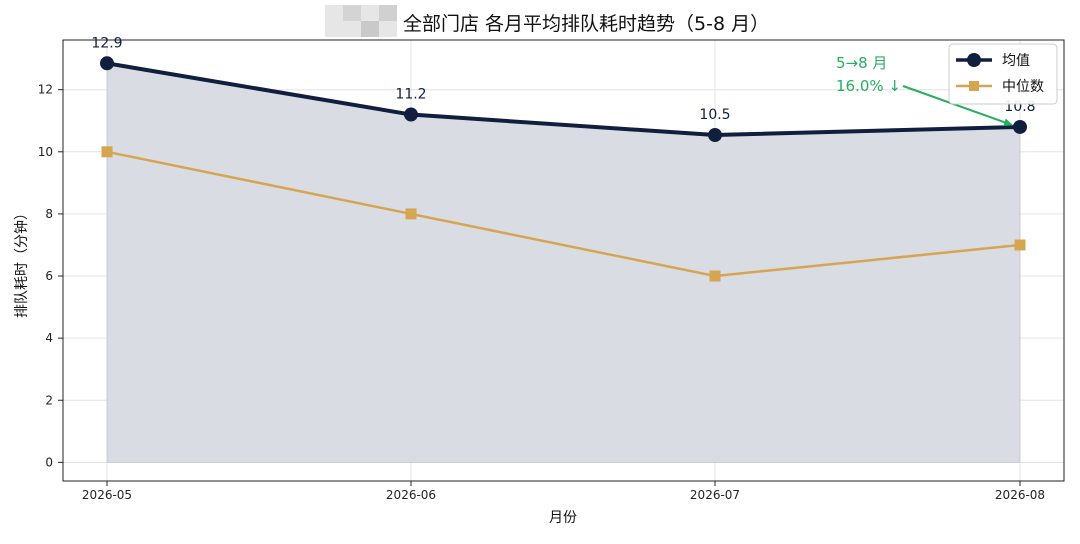 The image size is (1080, 544). I want to click on y-tick-label: 2, so click(49, 400).